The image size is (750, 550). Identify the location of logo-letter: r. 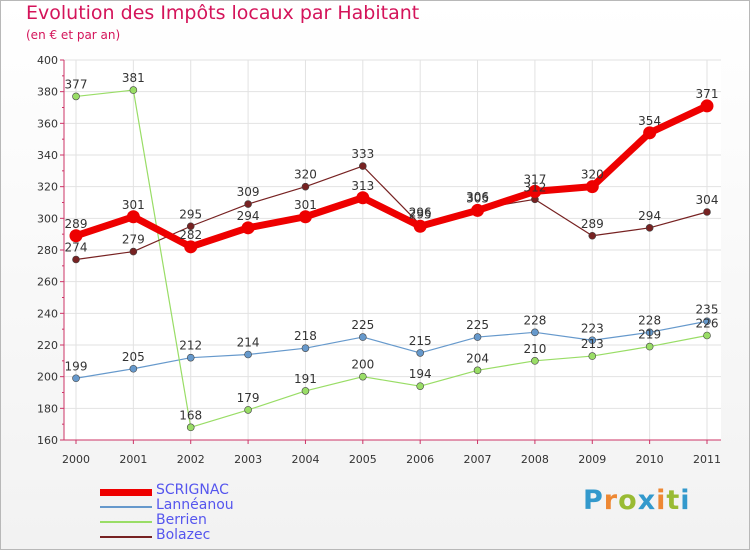
(611, 500).